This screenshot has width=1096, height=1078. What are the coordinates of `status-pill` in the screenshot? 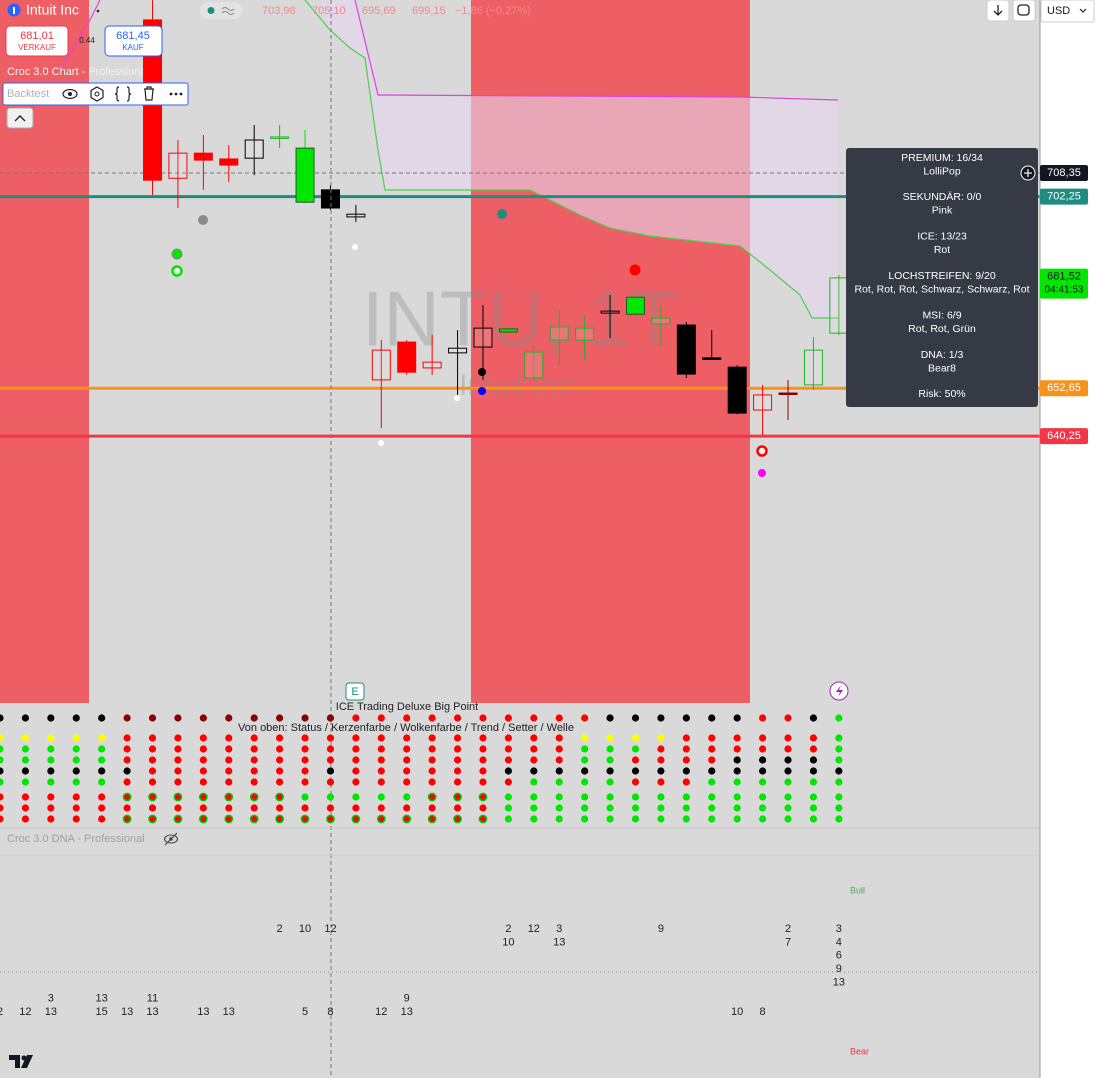 It's located at (221, 10).